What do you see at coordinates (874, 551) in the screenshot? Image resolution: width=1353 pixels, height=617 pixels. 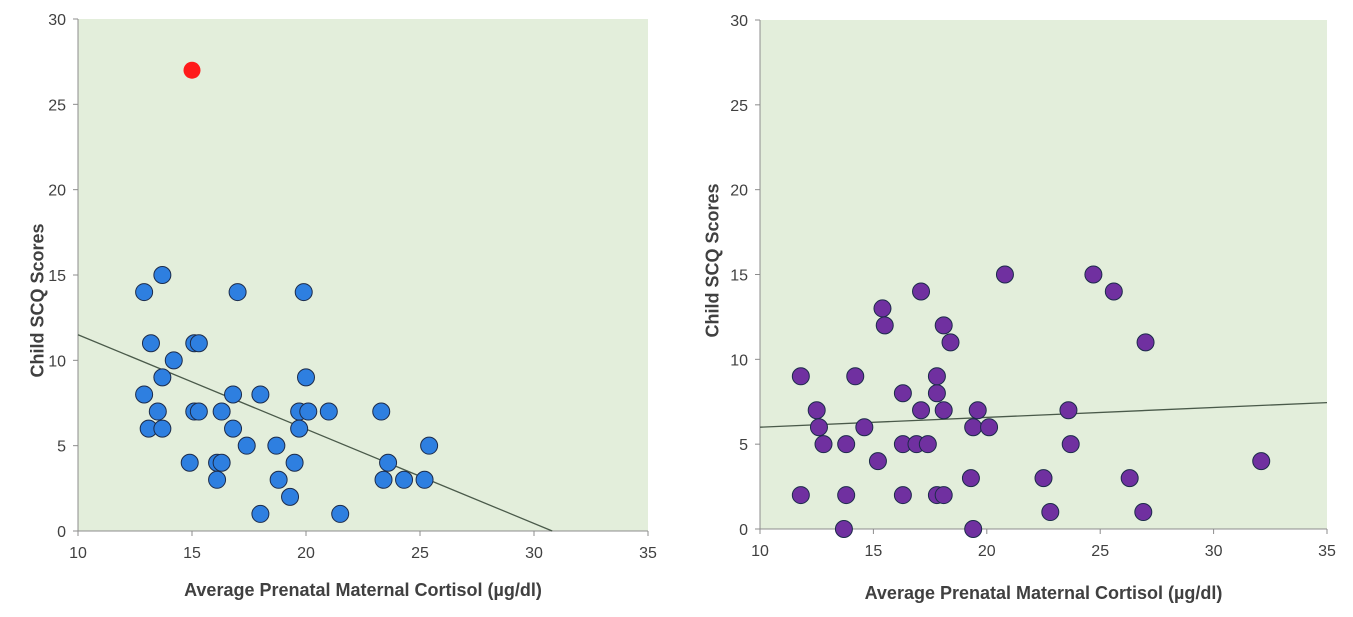 I see `x-tick-label: 15` at bounding box center [874, 551].